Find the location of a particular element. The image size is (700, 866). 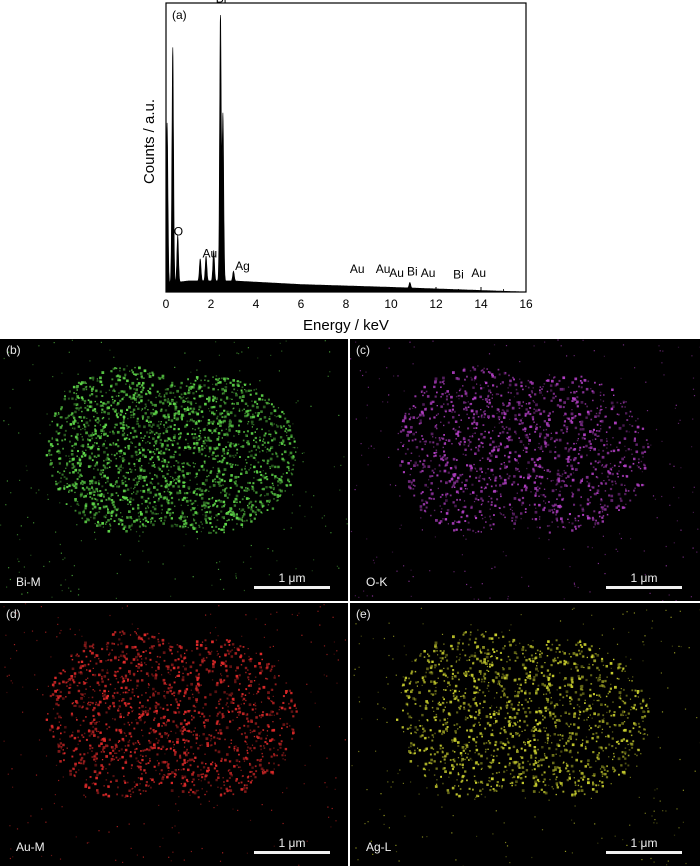

panel-label: (e) is located at coordinates (363, 614).